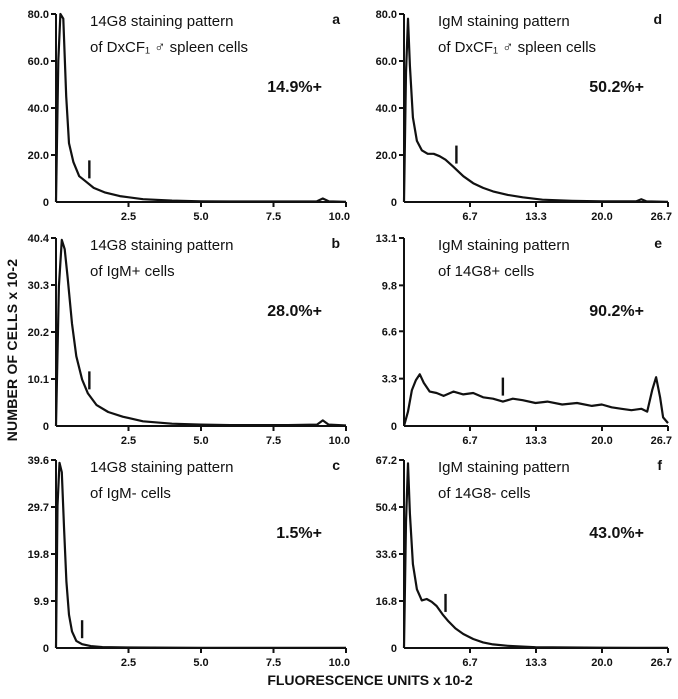 This screenshot has width=678, height=699. Describe the element at coordinates (658, 243) in the screenshot. I see `panel-letter: e` at that location.